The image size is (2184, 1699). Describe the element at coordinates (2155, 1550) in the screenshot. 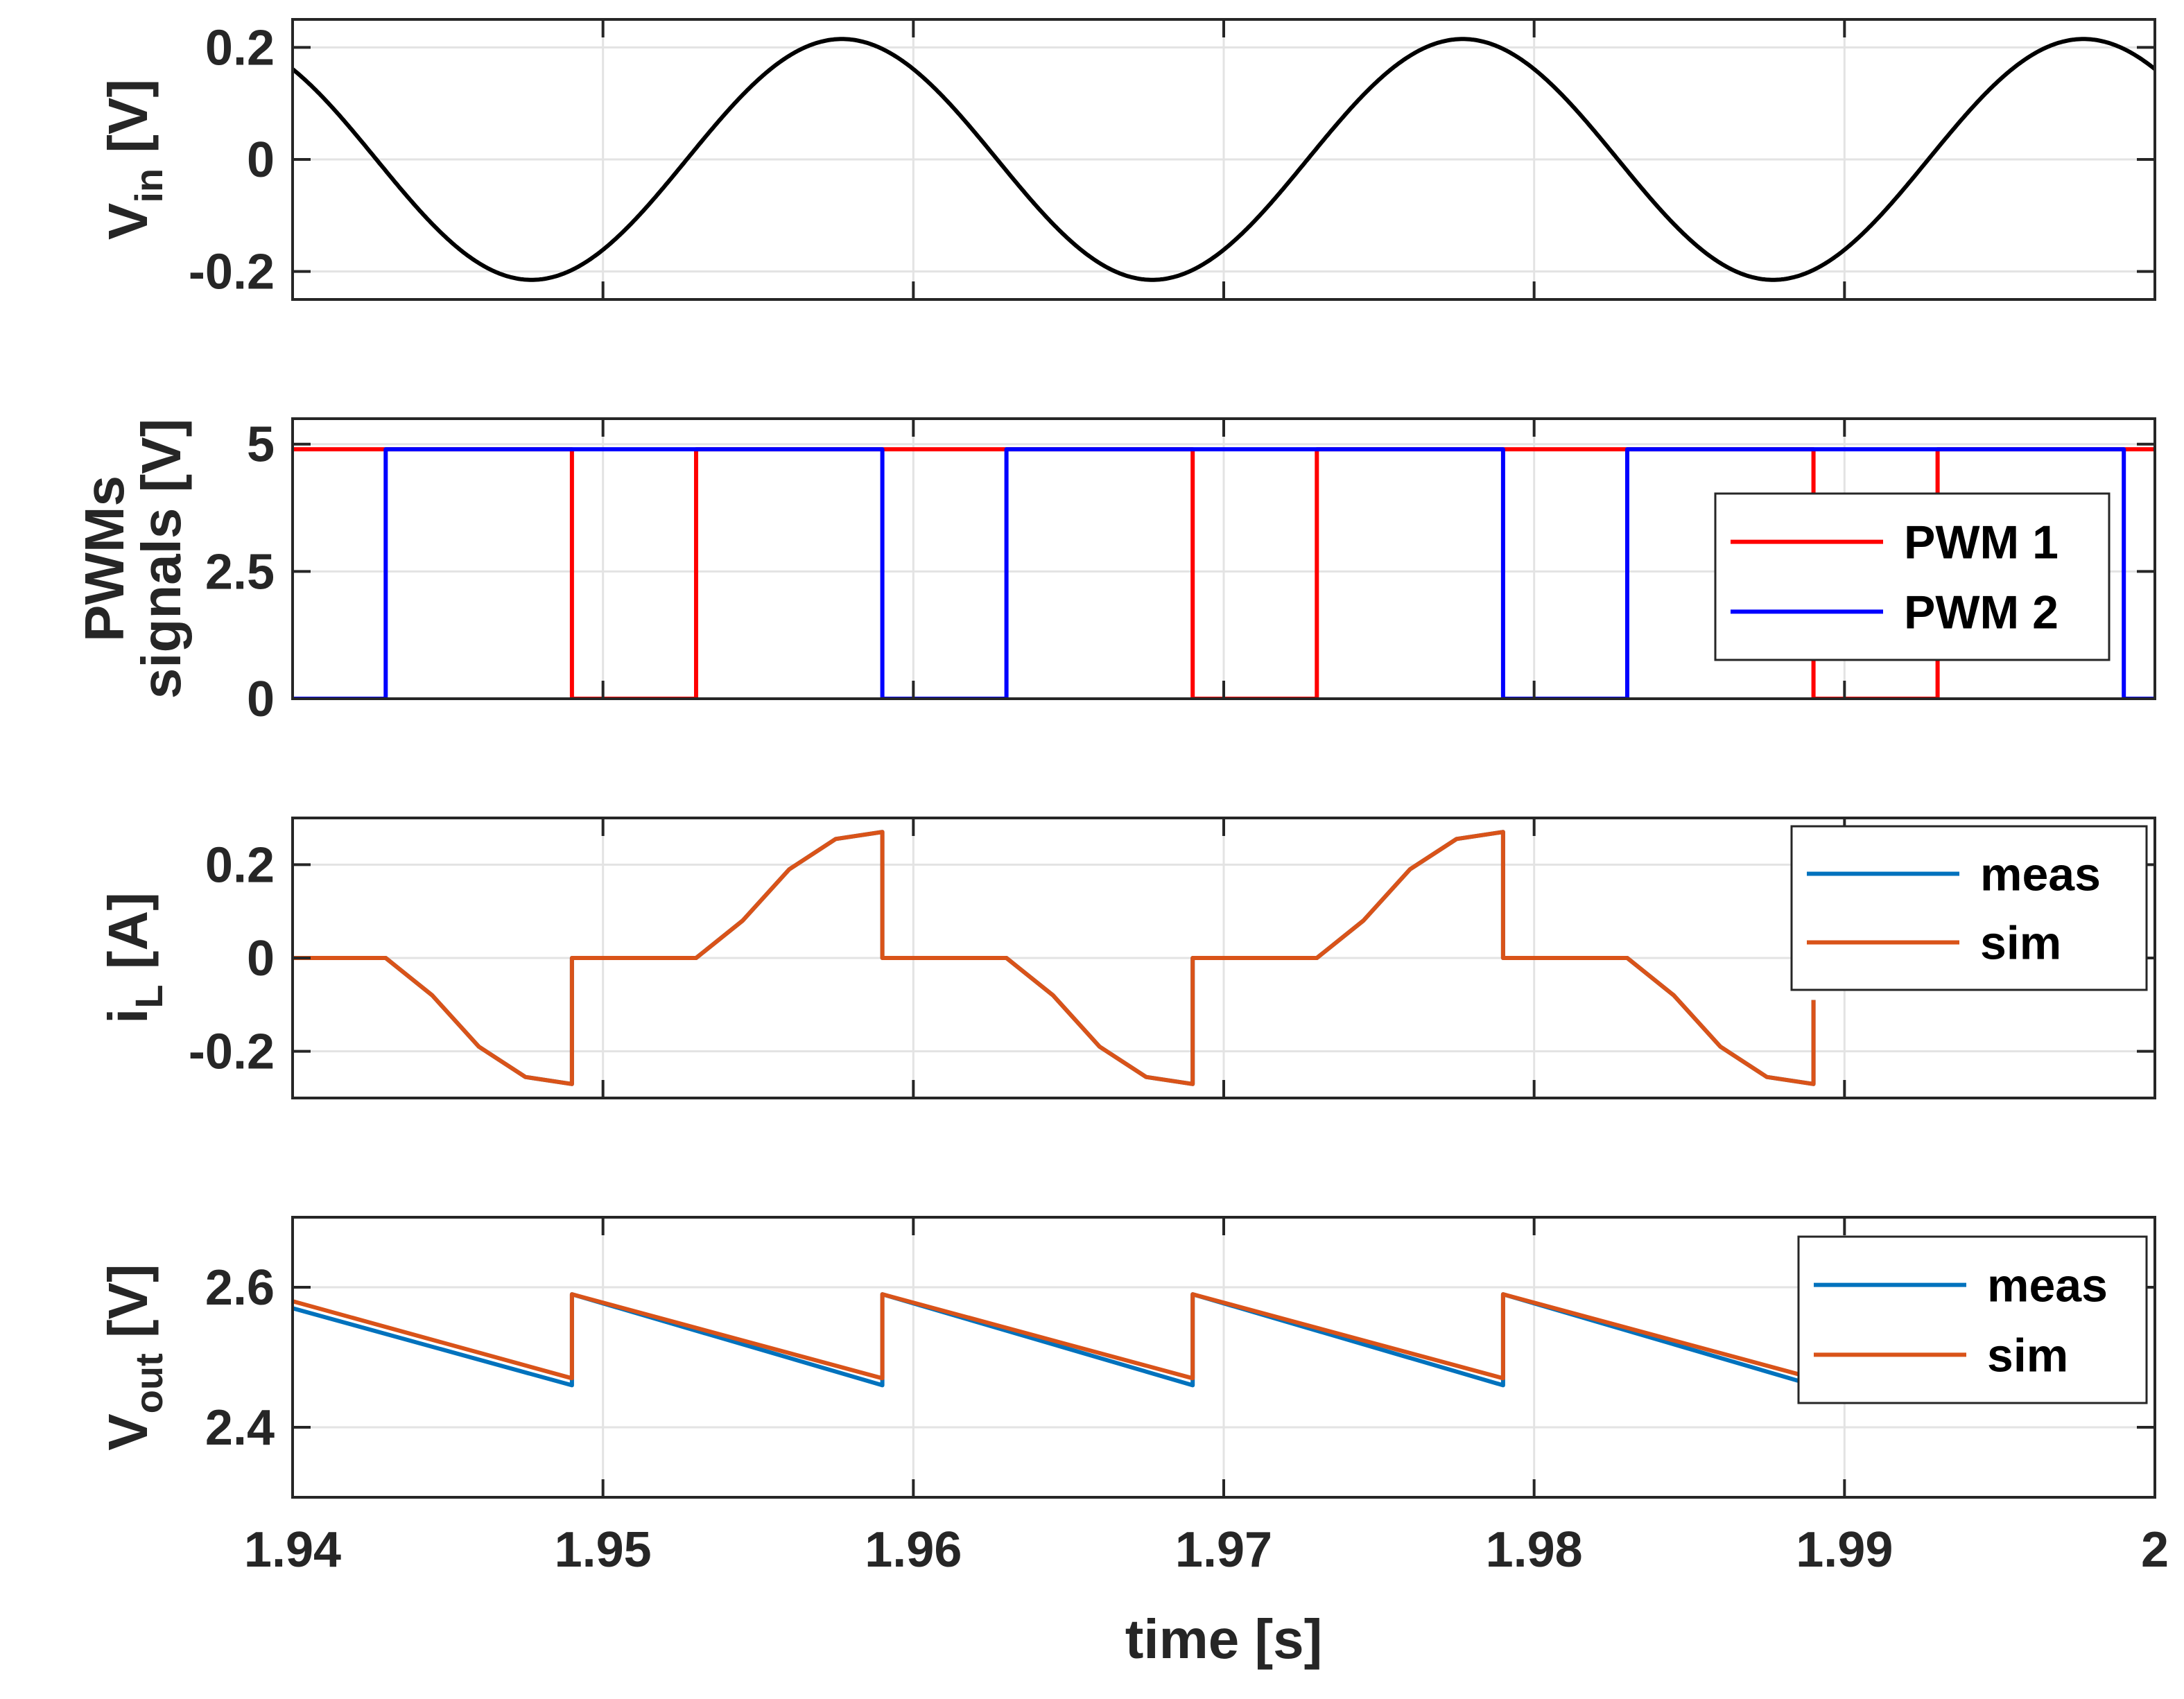

I see `x-tick-label: 2` at that location.